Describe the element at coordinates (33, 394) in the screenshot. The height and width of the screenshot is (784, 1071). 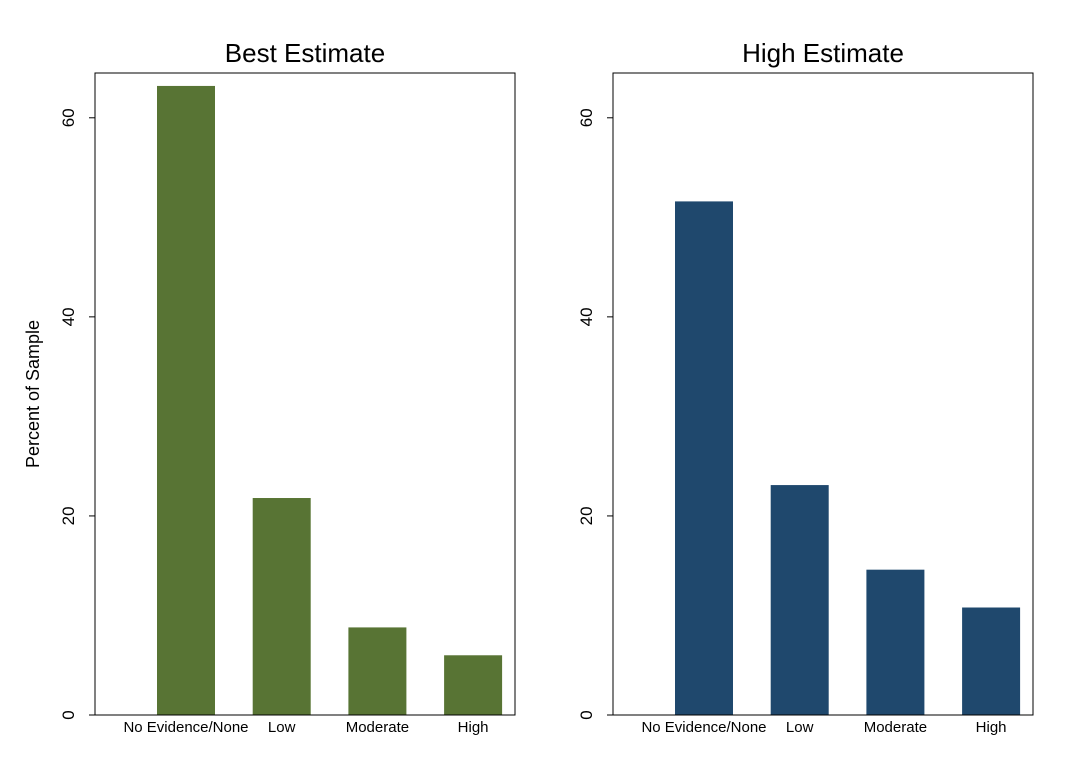
I see `y-axis-label: Percent of Sample` at that location.